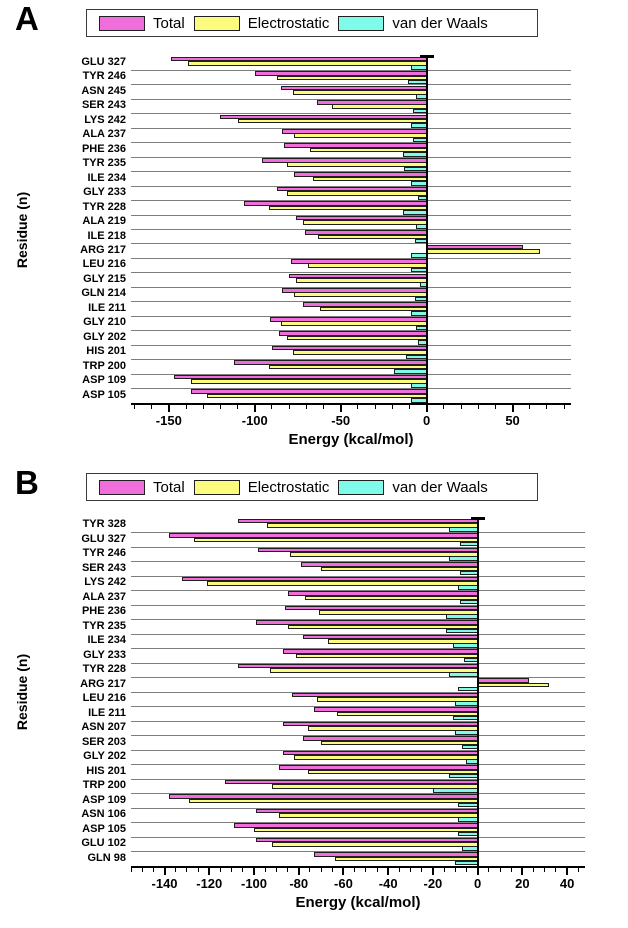  I want to click on panel-b-label: B, so click(27, 482).